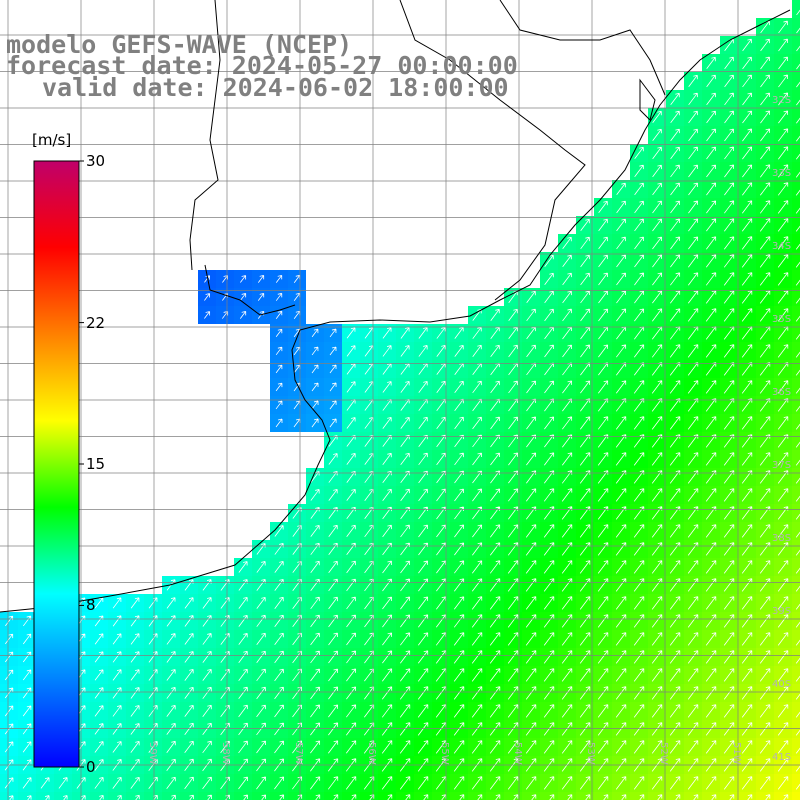 Image resolution: width=800 pixels, height=800 pixels. I want to click on colorbar-tick-label: 15, so click(96, 464).